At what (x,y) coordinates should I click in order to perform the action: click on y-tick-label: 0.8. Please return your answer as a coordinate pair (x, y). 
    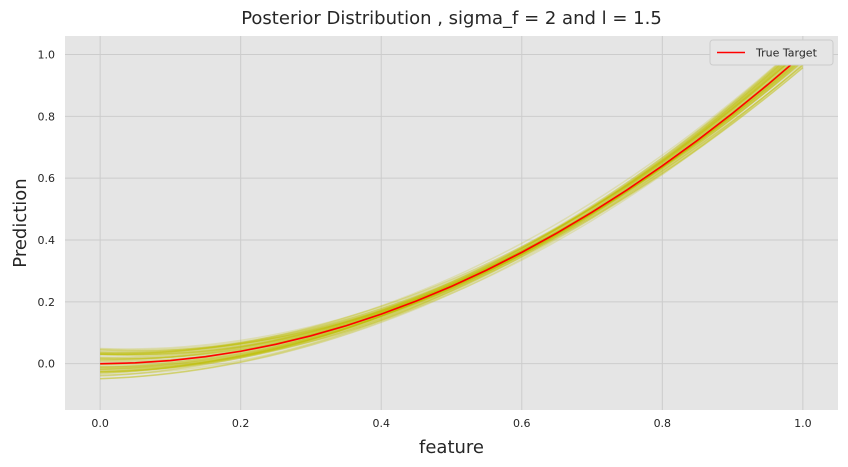
    Looking at the image, I should click on (47, 116).